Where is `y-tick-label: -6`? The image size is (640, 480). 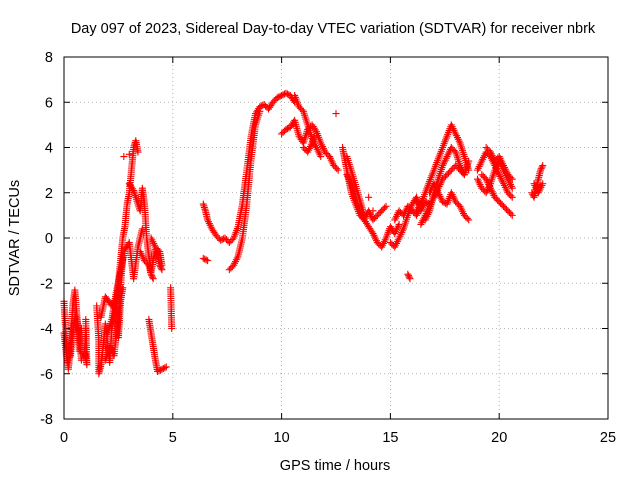 y-tick-label: -6 is located at coordinates (46, 375).